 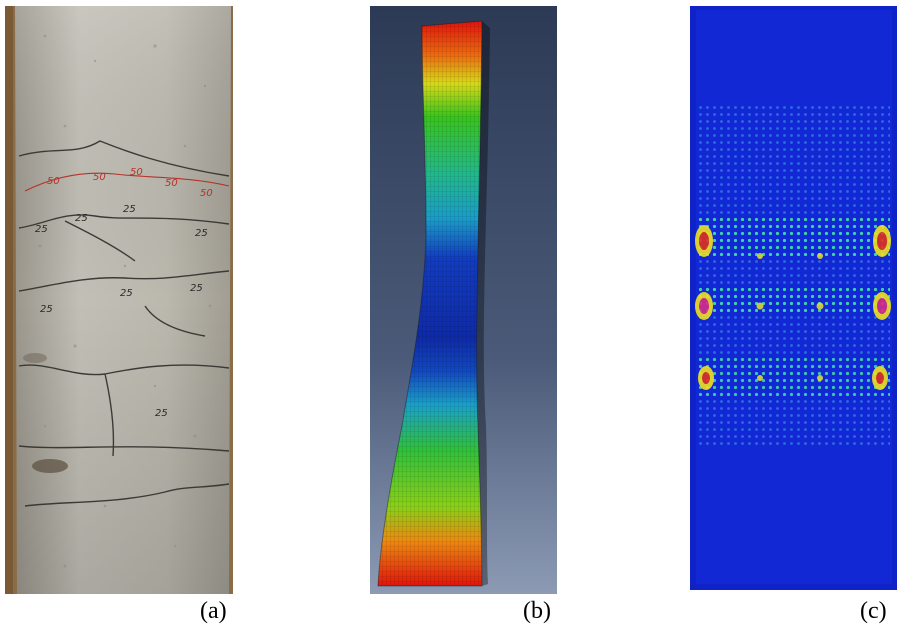 I want to click on panel-caption-c: (c), so click(x=873, y=611).